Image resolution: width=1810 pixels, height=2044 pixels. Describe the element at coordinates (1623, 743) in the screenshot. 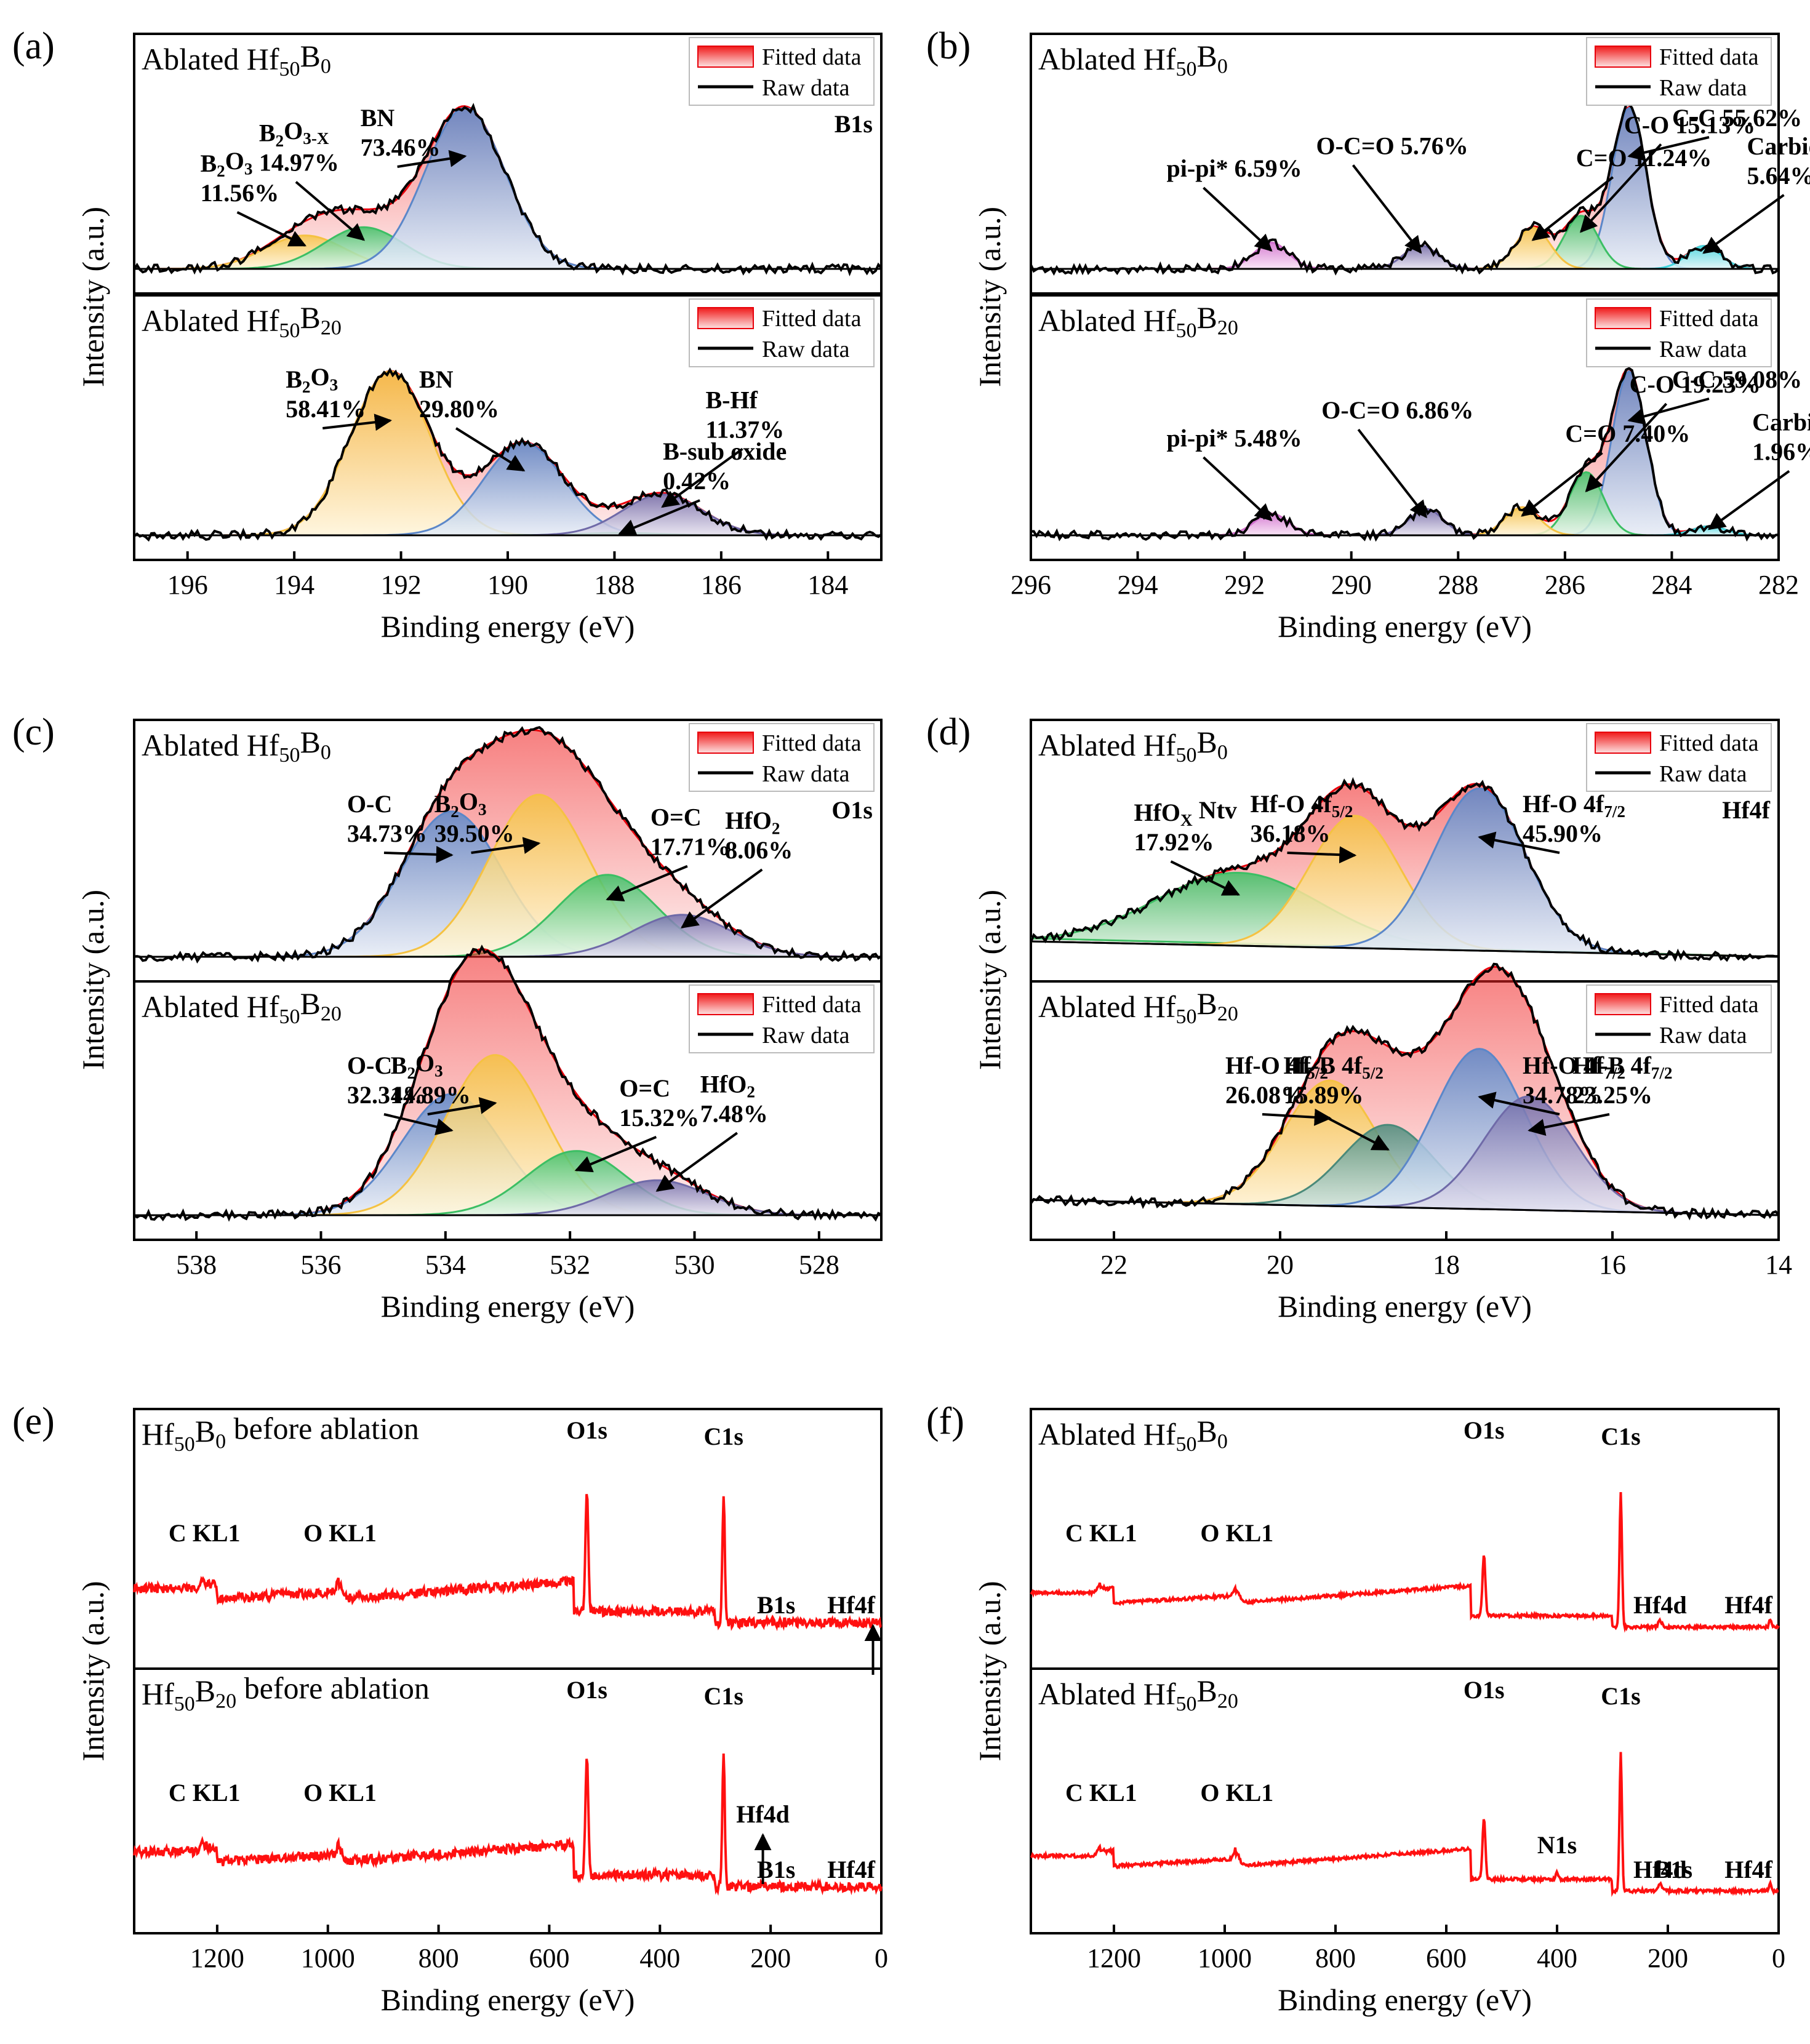

I see `legend-fitted-swatch` at that location.